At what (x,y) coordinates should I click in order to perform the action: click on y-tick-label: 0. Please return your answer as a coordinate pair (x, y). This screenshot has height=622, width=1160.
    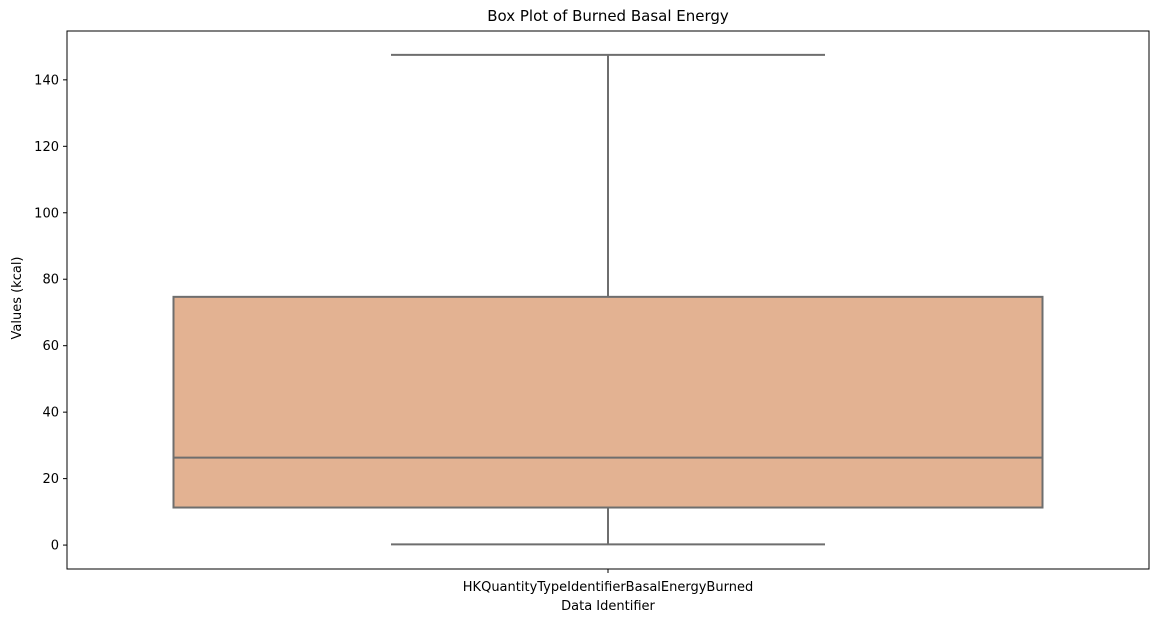
    Looking at the image, I should click on (55, 546).